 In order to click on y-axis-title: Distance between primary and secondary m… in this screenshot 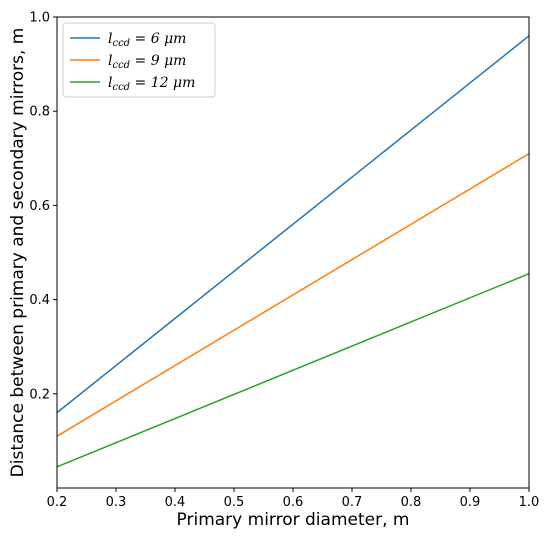, I will do `click(18, 253)`.